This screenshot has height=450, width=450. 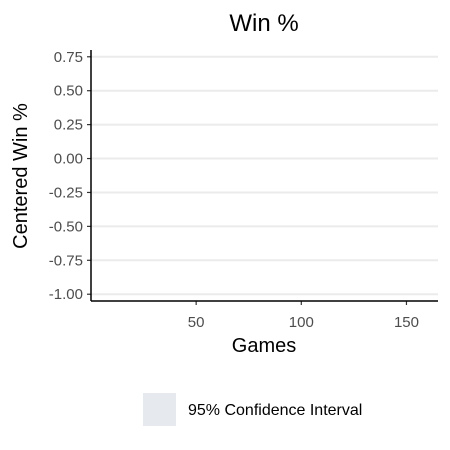 What do you see at coordinates (196, 322) in the screenshot?
I see `x-tick-label: 50` at bounding box center [196, 322].